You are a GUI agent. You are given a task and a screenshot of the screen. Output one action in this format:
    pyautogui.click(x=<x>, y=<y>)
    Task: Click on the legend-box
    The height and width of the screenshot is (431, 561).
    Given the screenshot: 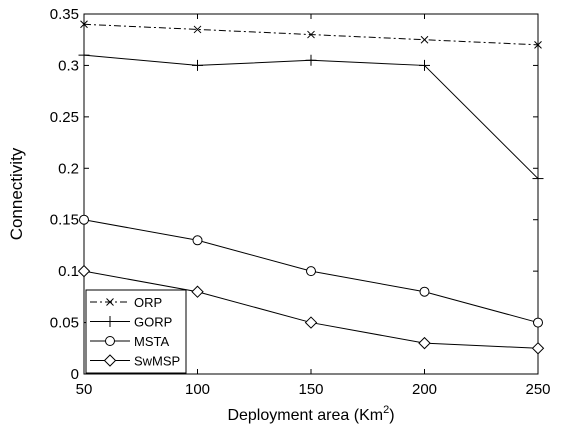 What is the action you would take?
    pyautogui.click(x=136, y=331)
    